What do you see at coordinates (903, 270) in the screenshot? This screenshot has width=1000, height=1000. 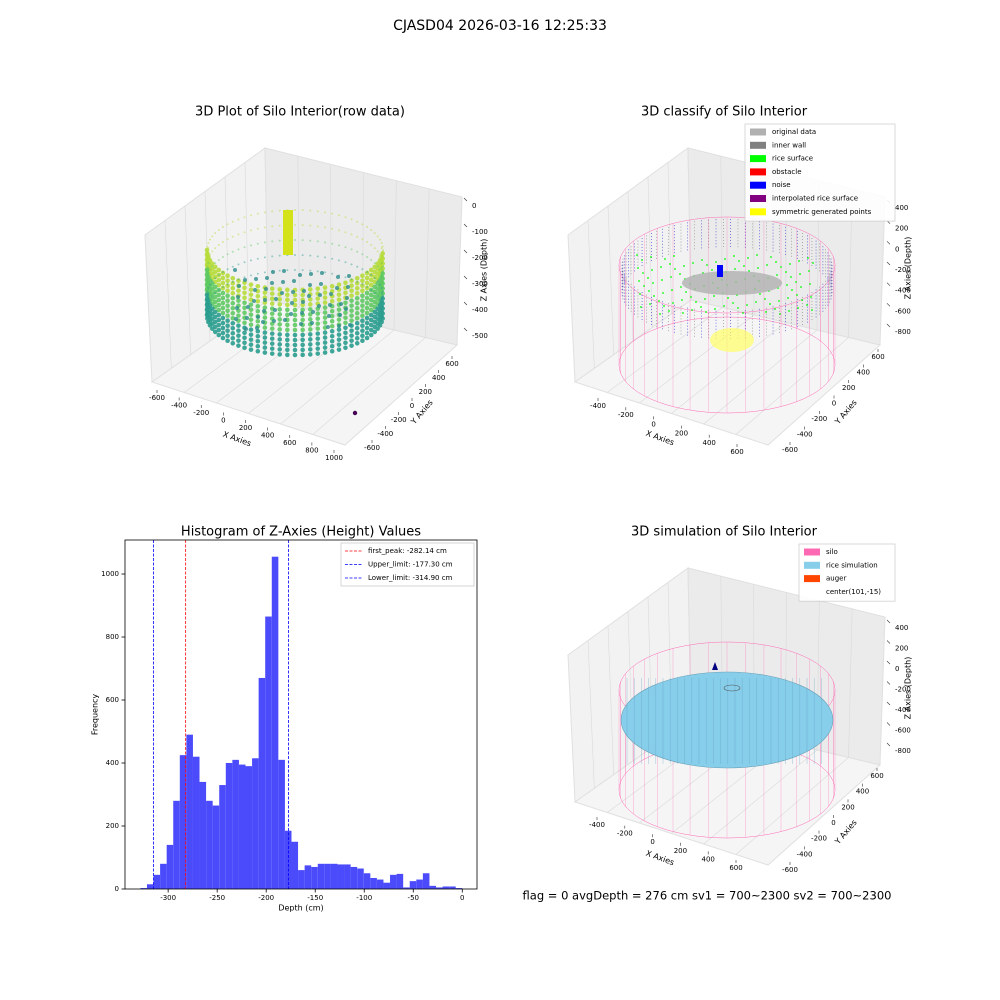 I see `z-tick-label: -200` at bounding box center [903, 270].